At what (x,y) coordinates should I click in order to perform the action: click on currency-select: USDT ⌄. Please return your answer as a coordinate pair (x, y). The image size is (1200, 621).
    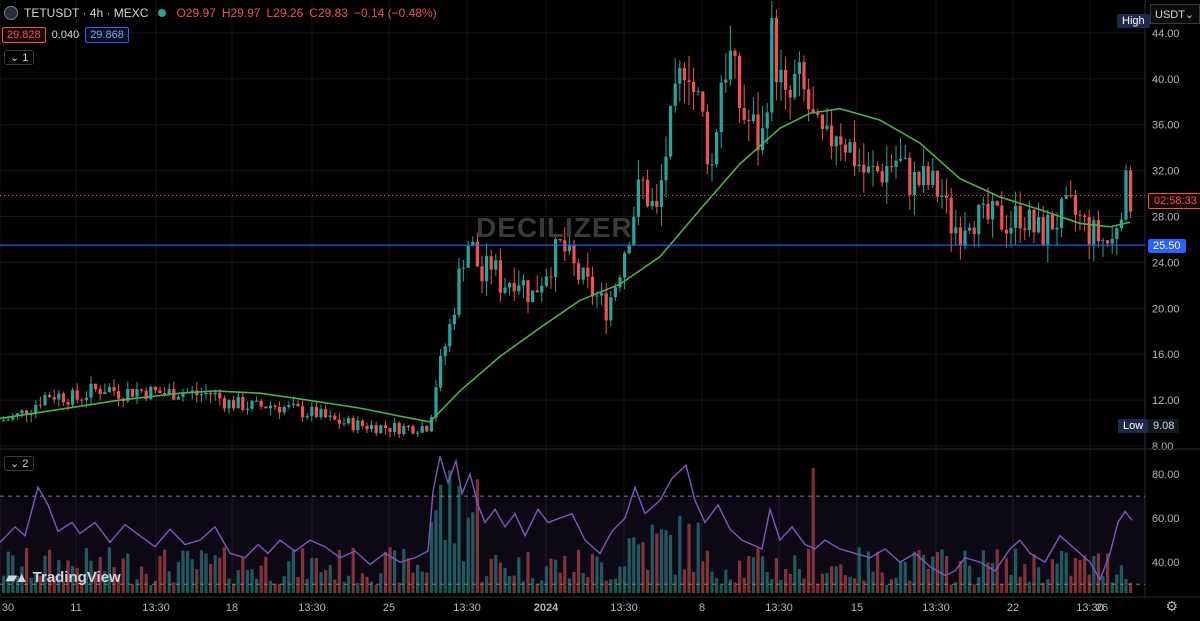
    Looking at the image, I should click on (1175, 14).